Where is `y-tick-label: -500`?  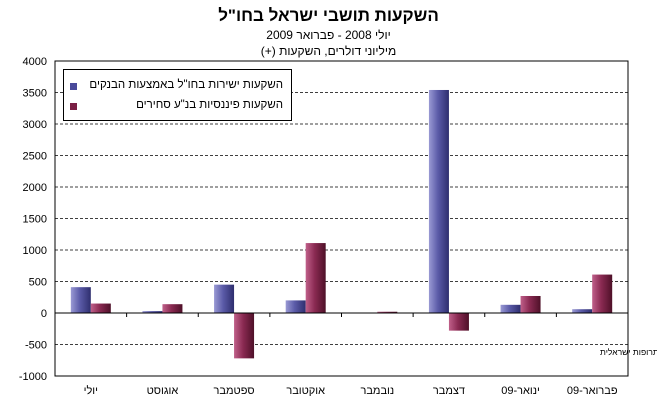
y-tick-label: -500 is located at coordinates (36, 346).